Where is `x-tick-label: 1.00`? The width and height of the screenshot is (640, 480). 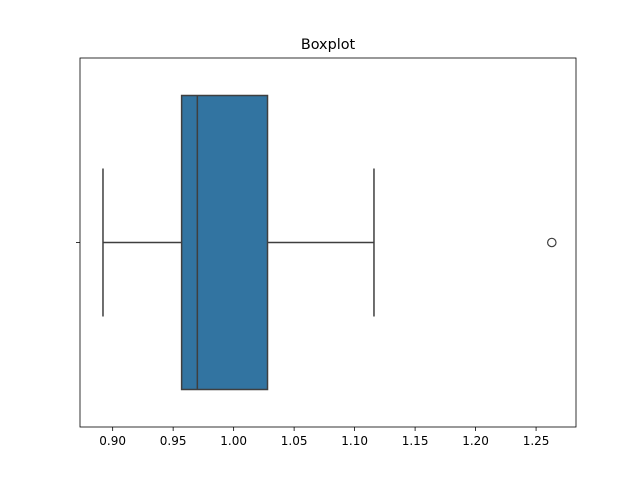
x-tick-label: 1.00 is located at coordinates (233, 441).